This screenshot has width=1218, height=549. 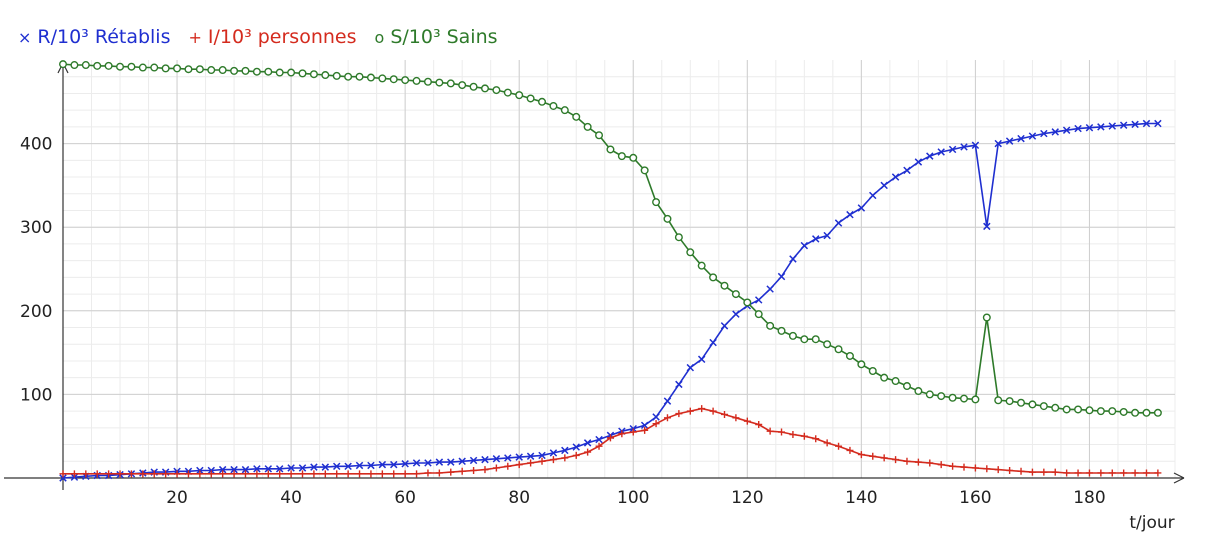 What do you see at coordinates (273, 37) in the screenshot?
I see `legend-item-infected: + I/10³ personnes` at bounding box center [273, 37].